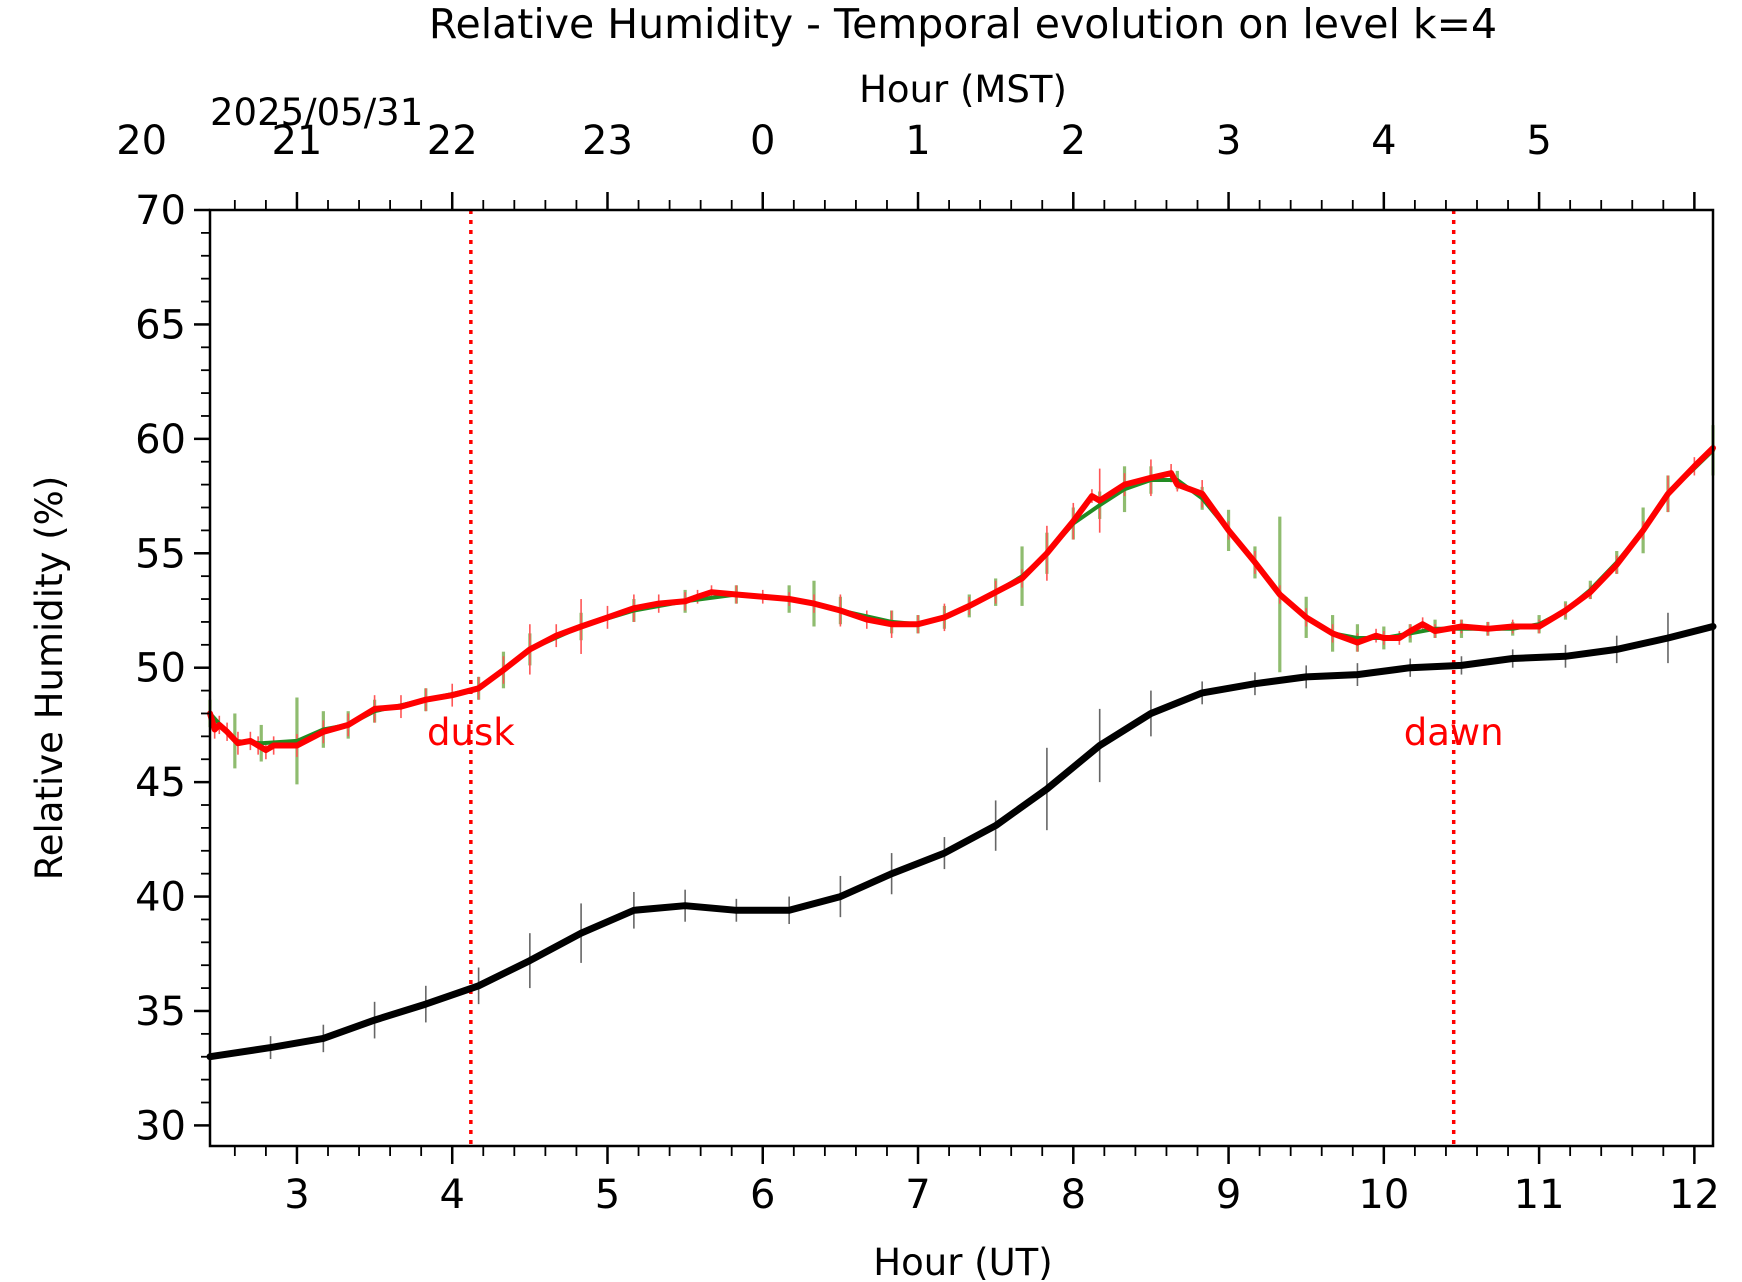 The height and width of the screenshot is (1282, 1742). I want to click on x-tick-label: 4, so click(451, 1195).